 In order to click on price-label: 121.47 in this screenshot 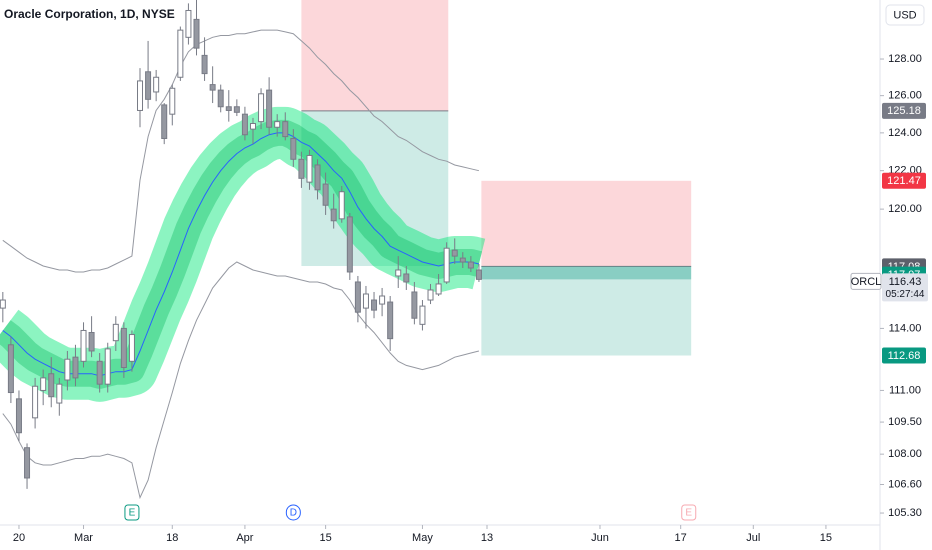, I will do `click(904, 181)`.